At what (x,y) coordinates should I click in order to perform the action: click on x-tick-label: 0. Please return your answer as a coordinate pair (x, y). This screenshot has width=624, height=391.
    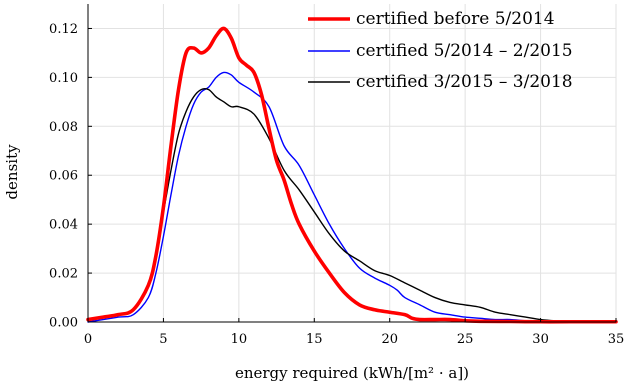
    Looking at the image, I should click on (88, 339).